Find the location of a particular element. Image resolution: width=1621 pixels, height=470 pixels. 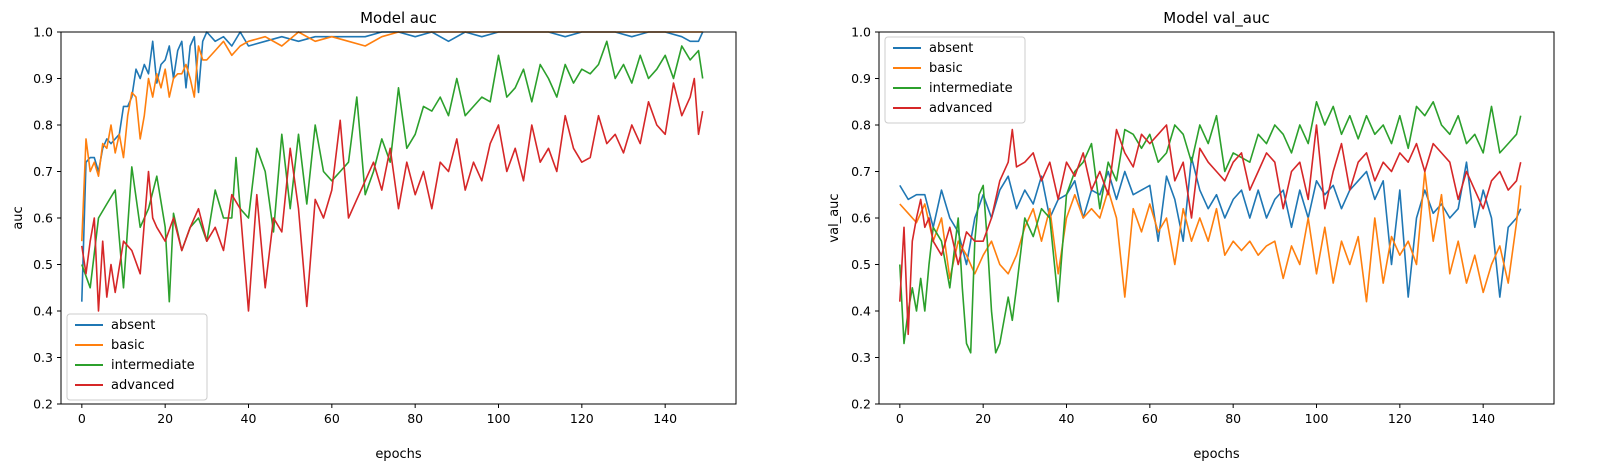

y-tick: 0.5 is located at coordinates (865, 264).